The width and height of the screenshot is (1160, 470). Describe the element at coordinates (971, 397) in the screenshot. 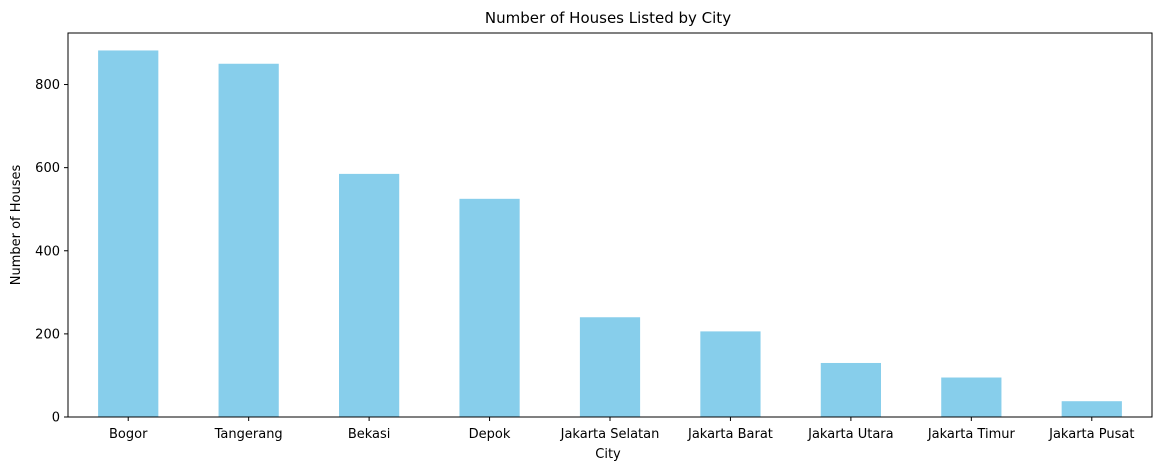

I see `bar-jakarta-timur` at that location.